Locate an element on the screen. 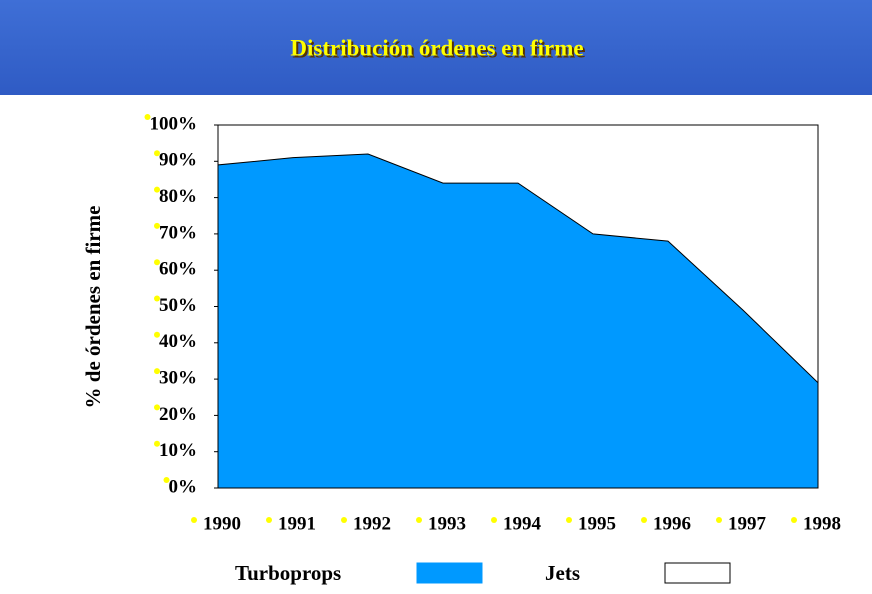  y-tick-label: 30% is located at coordinates (178, 377).